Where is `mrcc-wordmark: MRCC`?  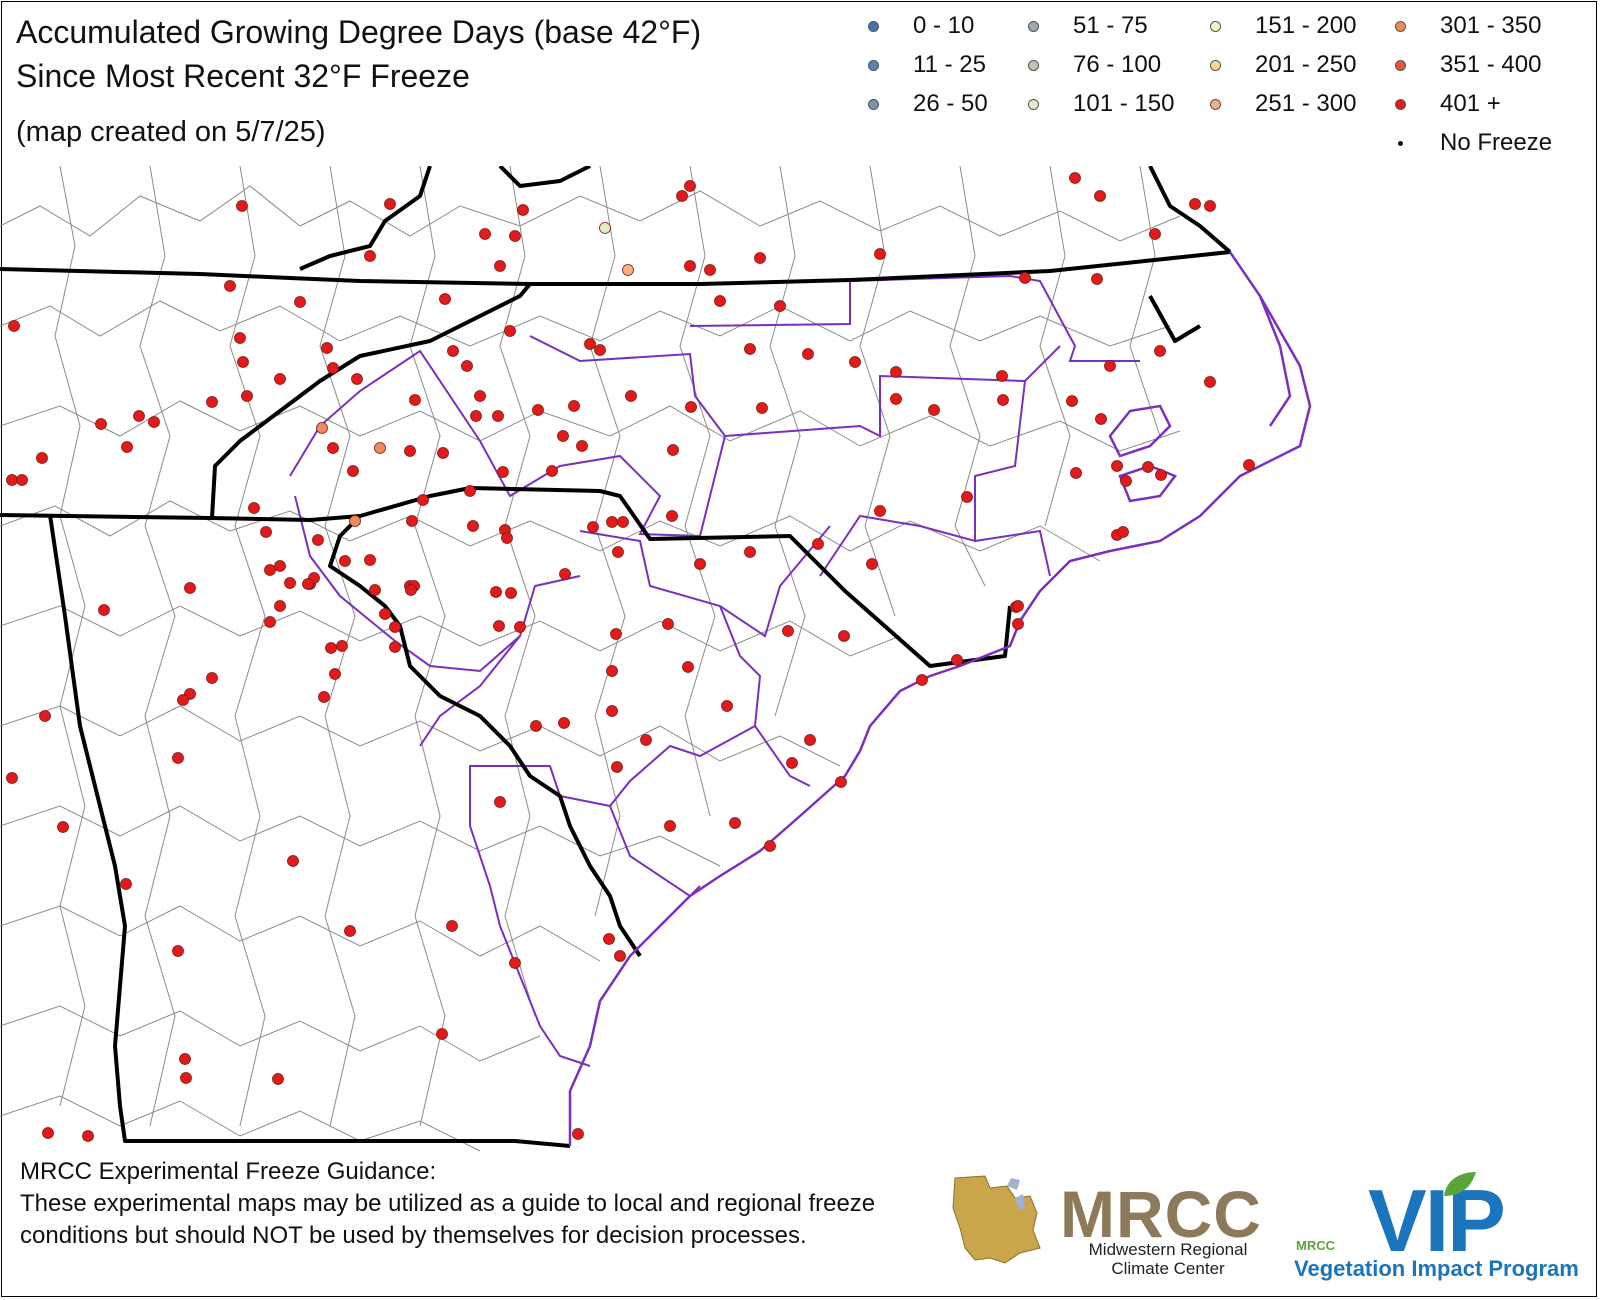 mrcc-wordmark: MRCC is located at coordinates (1161, 1214).